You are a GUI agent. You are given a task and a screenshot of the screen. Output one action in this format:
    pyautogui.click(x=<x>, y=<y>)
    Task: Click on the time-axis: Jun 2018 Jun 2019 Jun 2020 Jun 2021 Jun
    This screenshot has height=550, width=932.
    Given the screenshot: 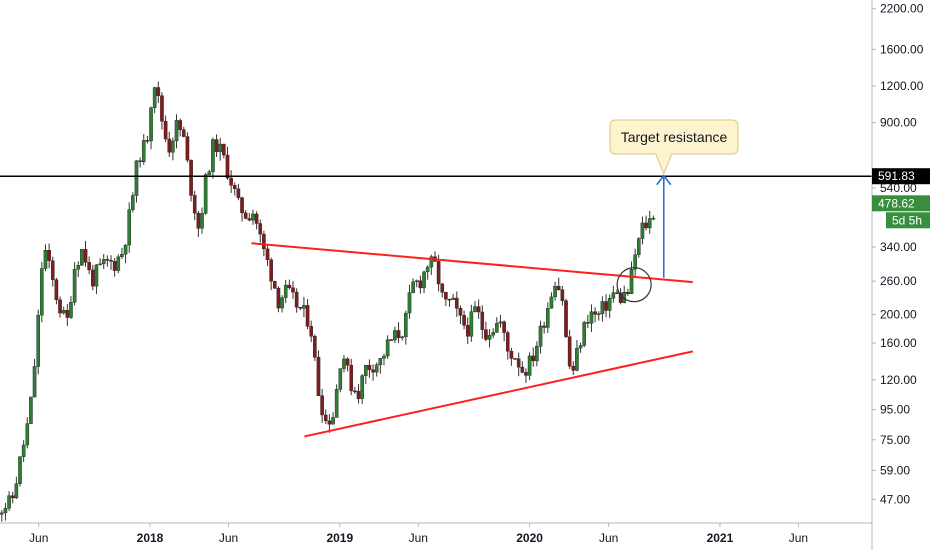 What is the action you would take?
    pyautogui.click(x=418, y=534)
    